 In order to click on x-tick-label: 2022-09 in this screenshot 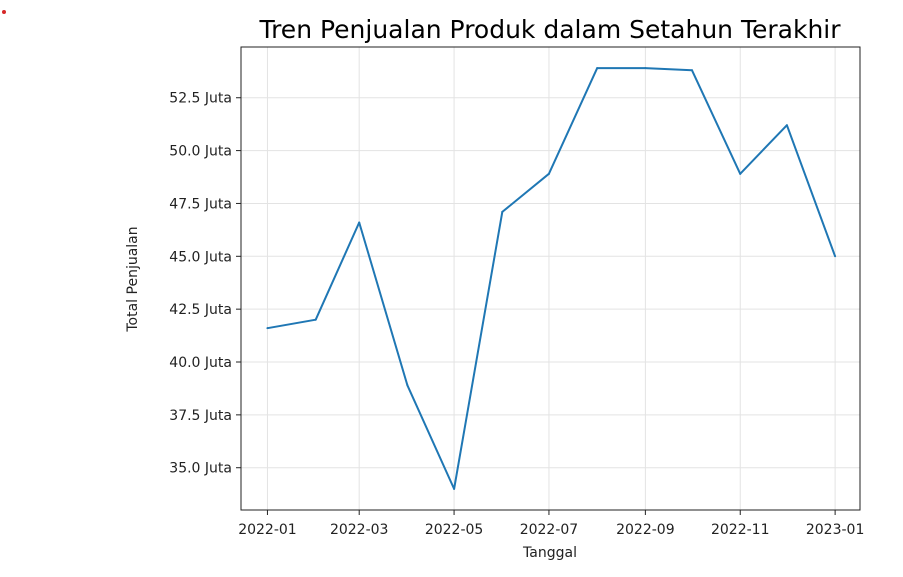, I will do `click(645, 530)`.